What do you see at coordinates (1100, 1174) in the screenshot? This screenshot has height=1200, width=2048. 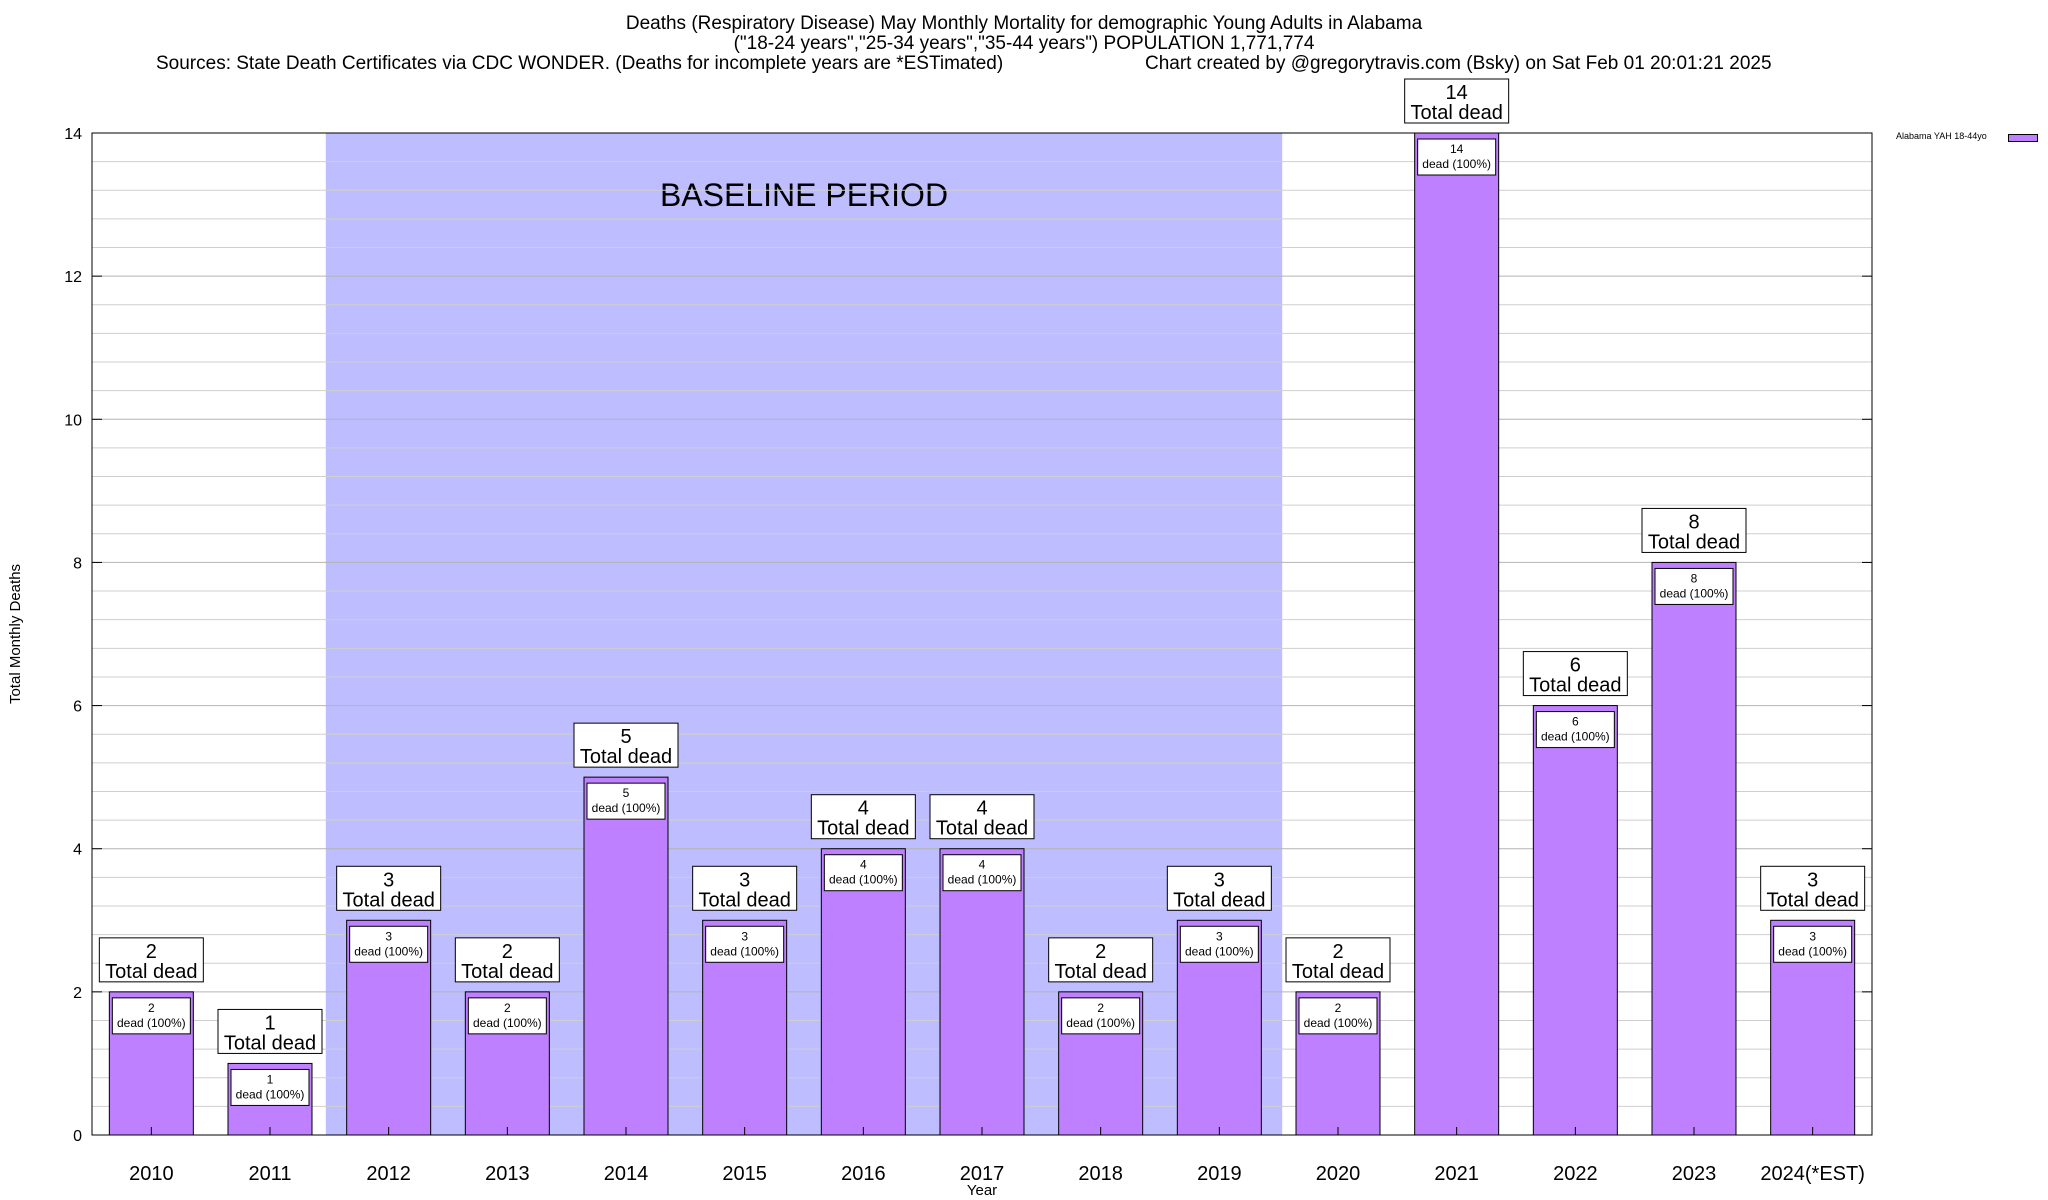 I see `x-tick-label: 2018` at bounding box center [1100, 1174].